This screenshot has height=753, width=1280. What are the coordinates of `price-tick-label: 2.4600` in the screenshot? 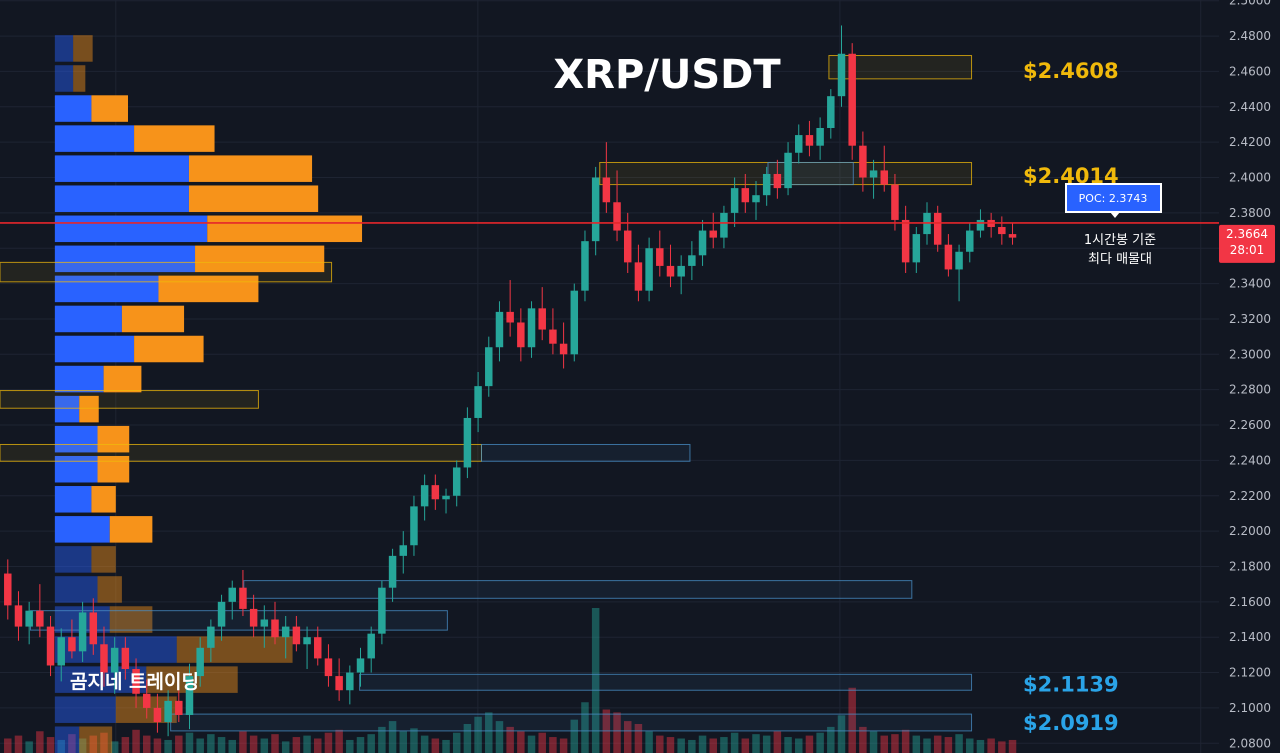 It's located at (1250, 71).